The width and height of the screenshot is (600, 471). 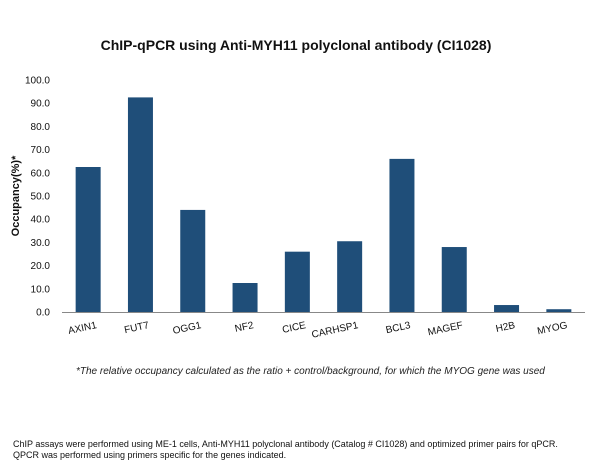 What do you see at coordinates (559, 310) in the screenshot?
I see `bar-myog` at bounding box center [559, 310].